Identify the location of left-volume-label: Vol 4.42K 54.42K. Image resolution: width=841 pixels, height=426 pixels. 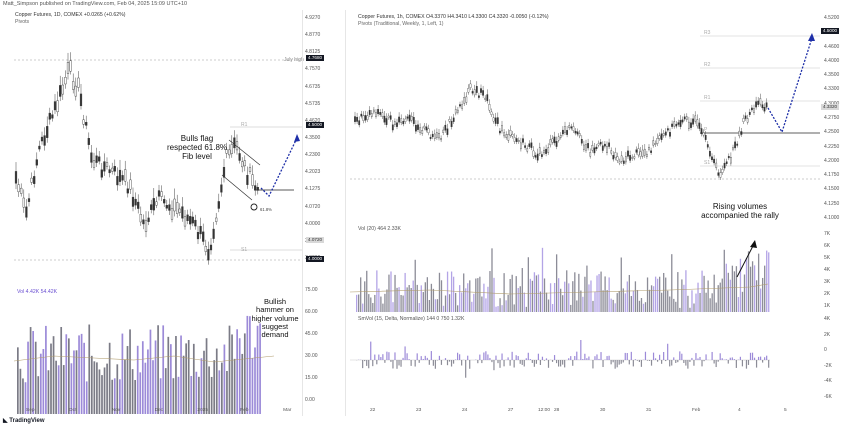
(37, 292).